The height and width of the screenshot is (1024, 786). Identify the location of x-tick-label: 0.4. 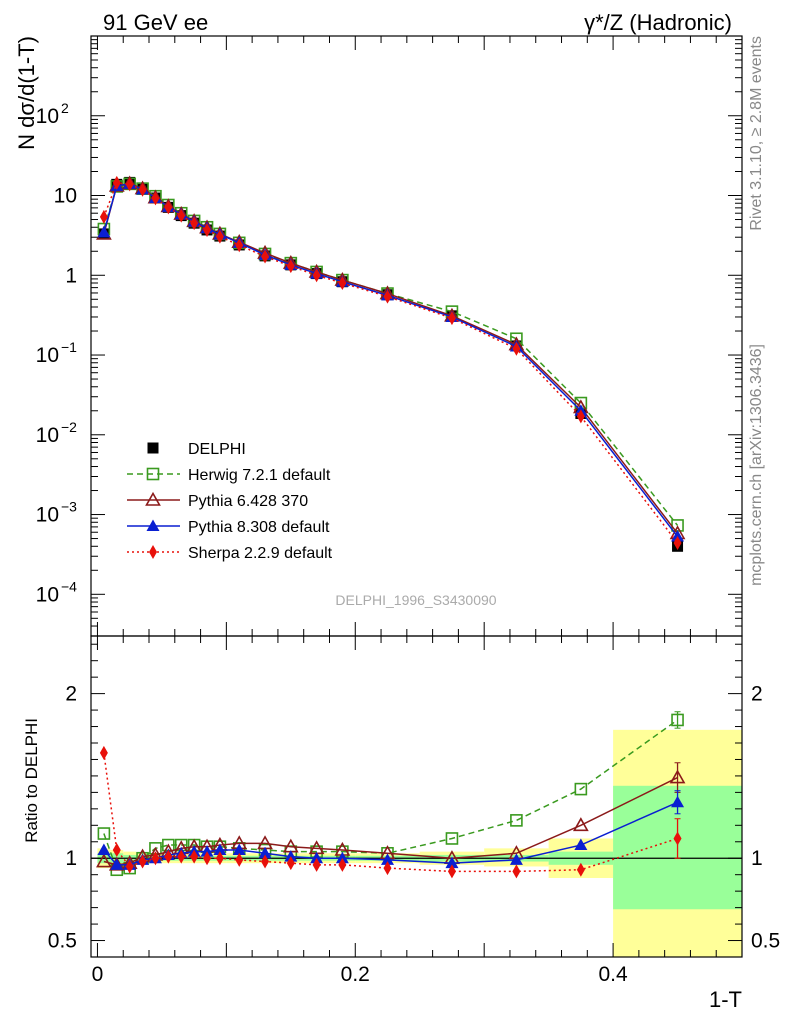
(613, 974).